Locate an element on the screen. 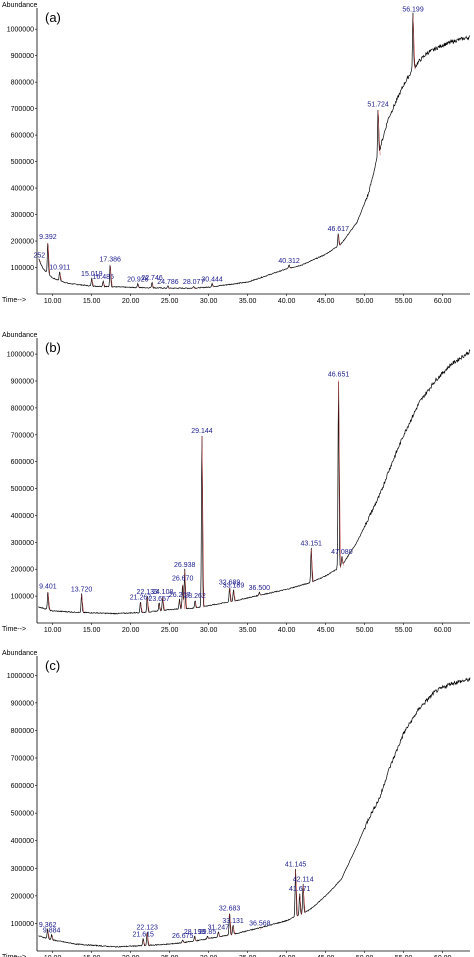 The width and height of the screenshot is (474, 957). panel-label: (a) is located at coordinates (53, 17).